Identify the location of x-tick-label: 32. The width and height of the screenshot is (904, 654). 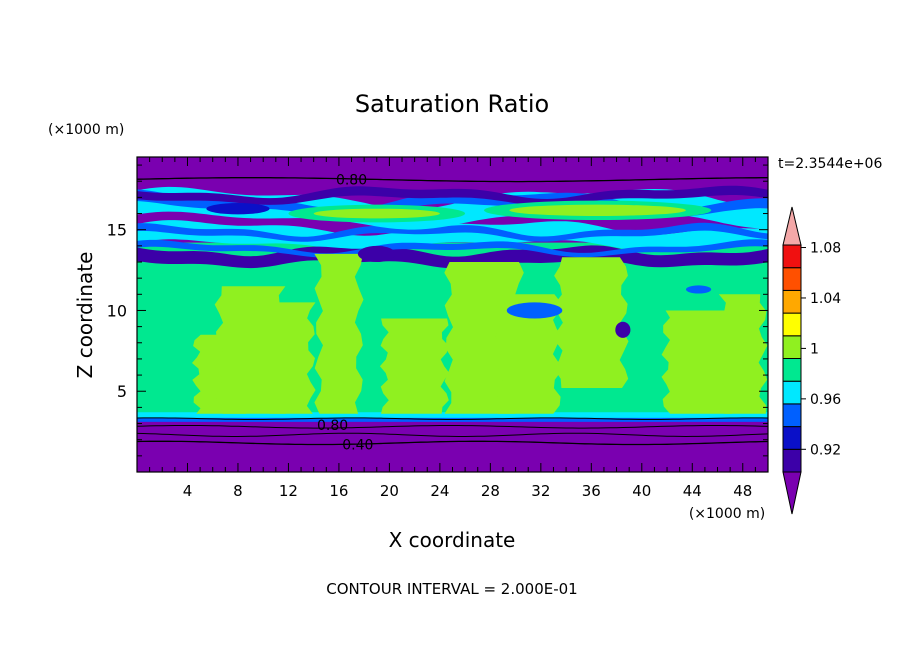
(540, 491).